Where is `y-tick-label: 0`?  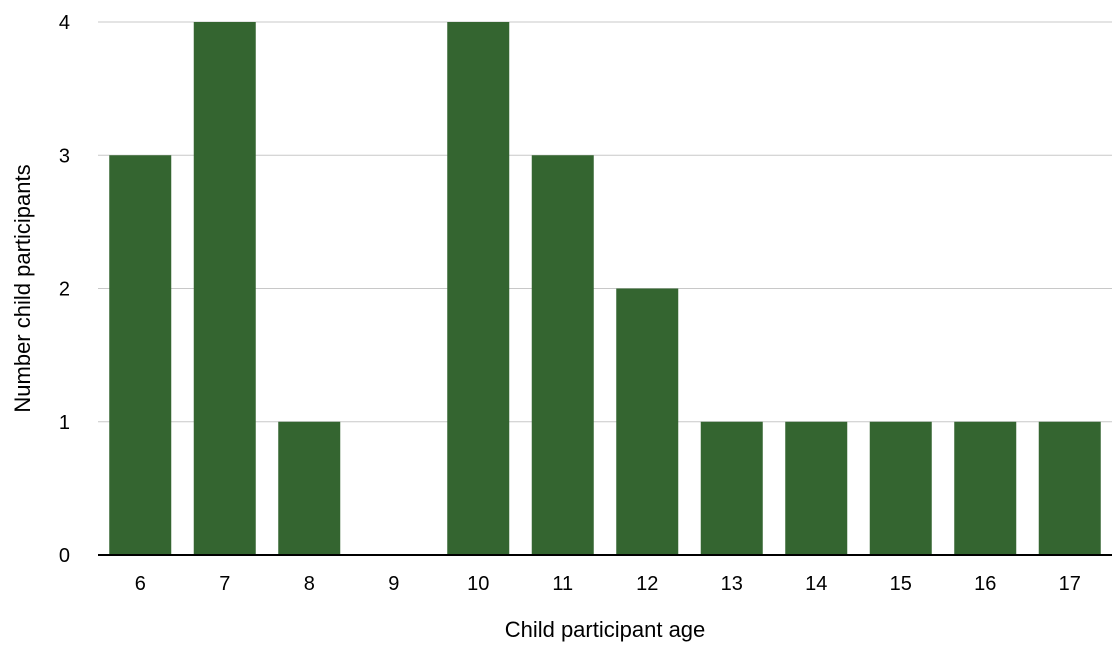 y-tick-label: 0 is located at coordinates (64, 556).